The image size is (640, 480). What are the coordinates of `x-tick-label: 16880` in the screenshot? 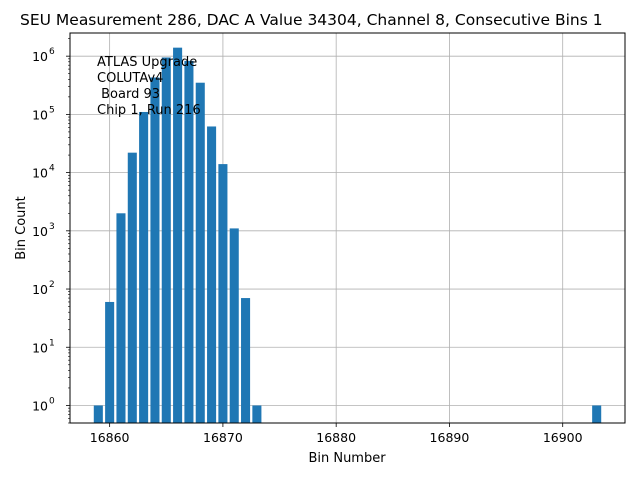 It's located at (336, 437).